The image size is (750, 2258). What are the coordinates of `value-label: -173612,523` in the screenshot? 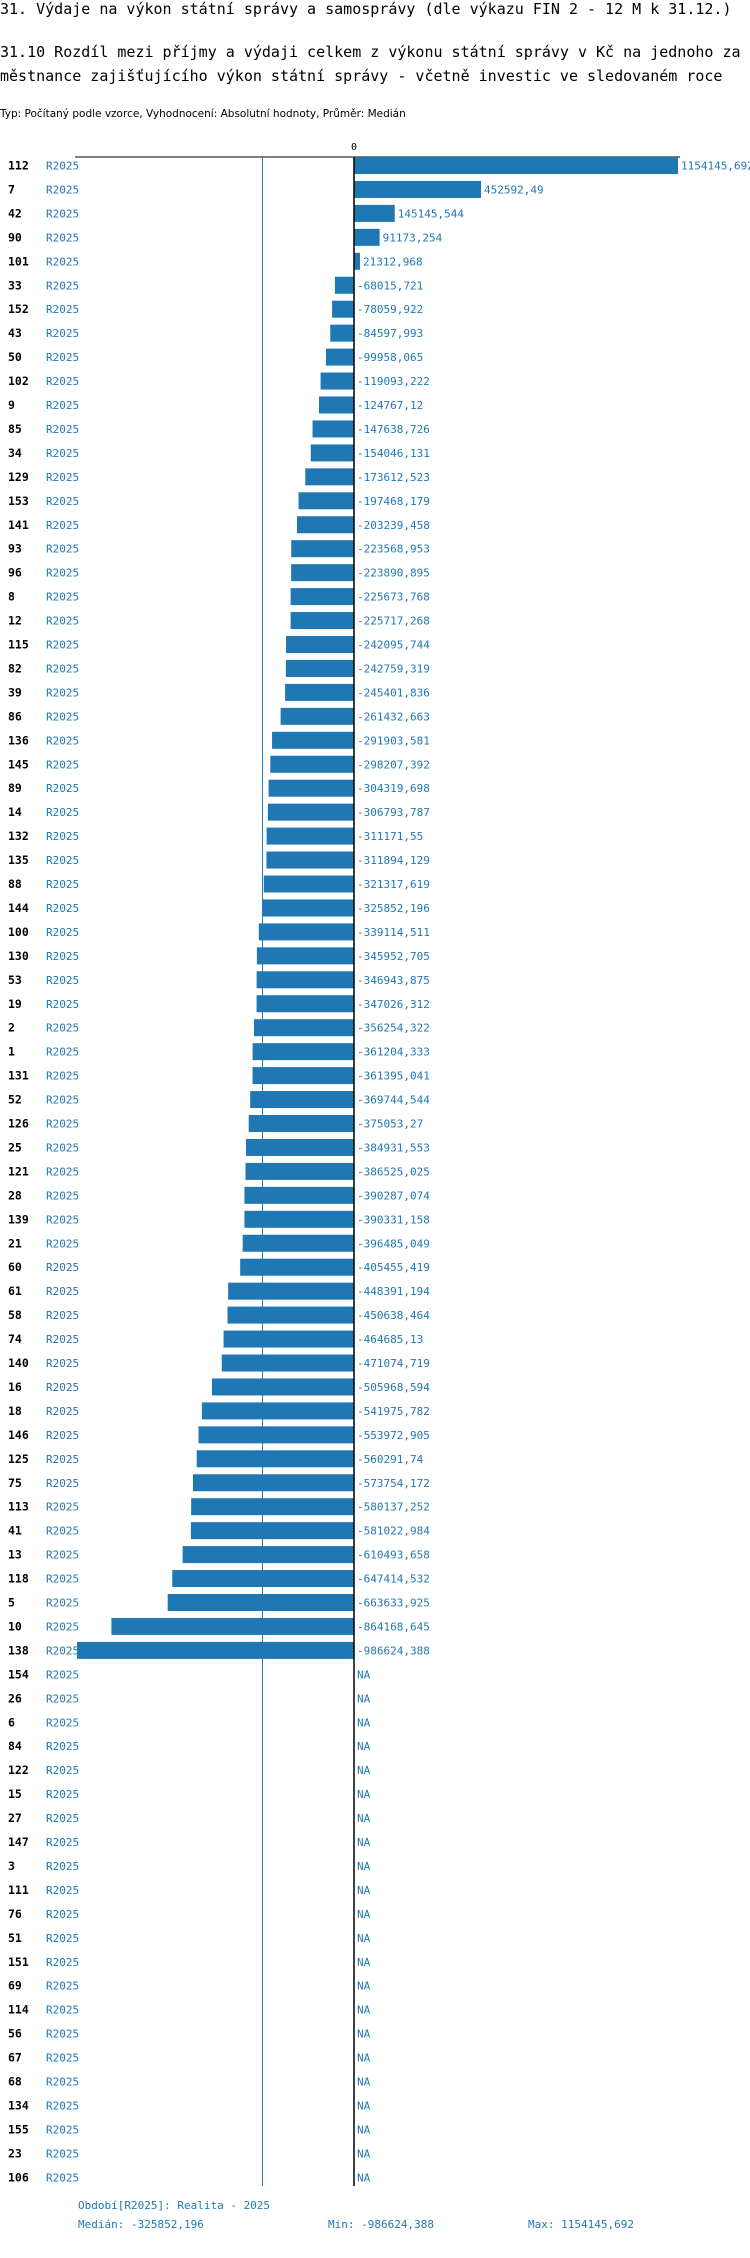 It's located at (393, 477).